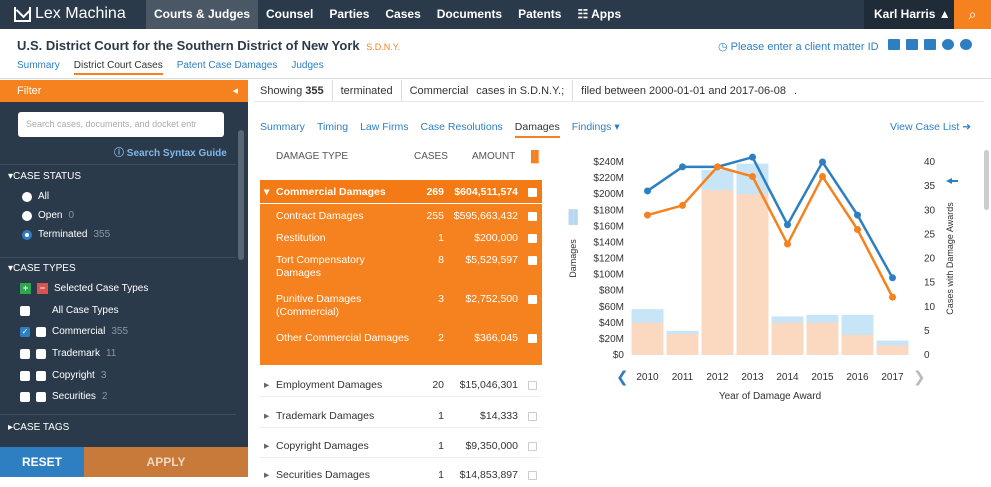 The width and height of the screenshot is (991, 487). What do you see at coordinates (798, 46) in the screenshot?
I see `client-matter-link: ◷ Please enter a client matter ID` at bounding box center [798, 46].